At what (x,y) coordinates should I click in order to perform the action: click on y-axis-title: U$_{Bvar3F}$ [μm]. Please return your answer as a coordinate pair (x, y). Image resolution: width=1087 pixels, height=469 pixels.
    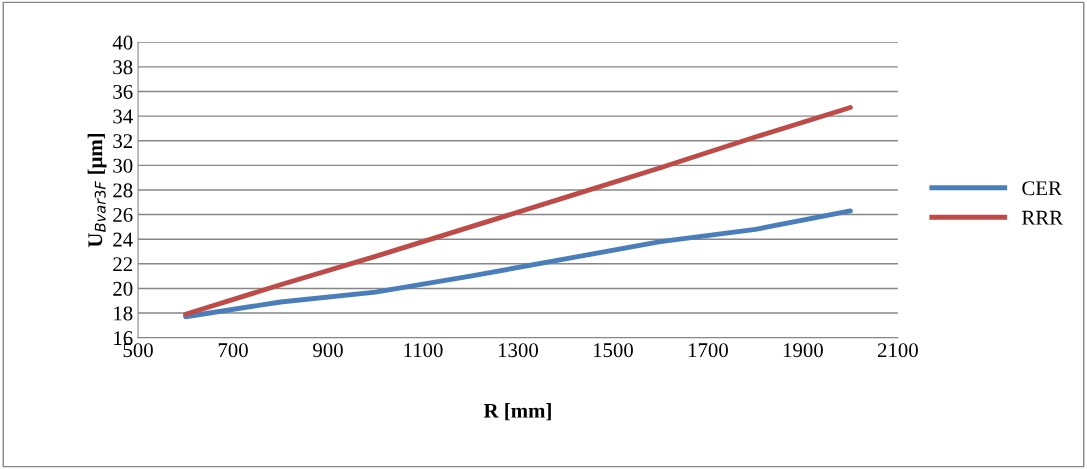
    Looking at the image, I should click on (97, 190).